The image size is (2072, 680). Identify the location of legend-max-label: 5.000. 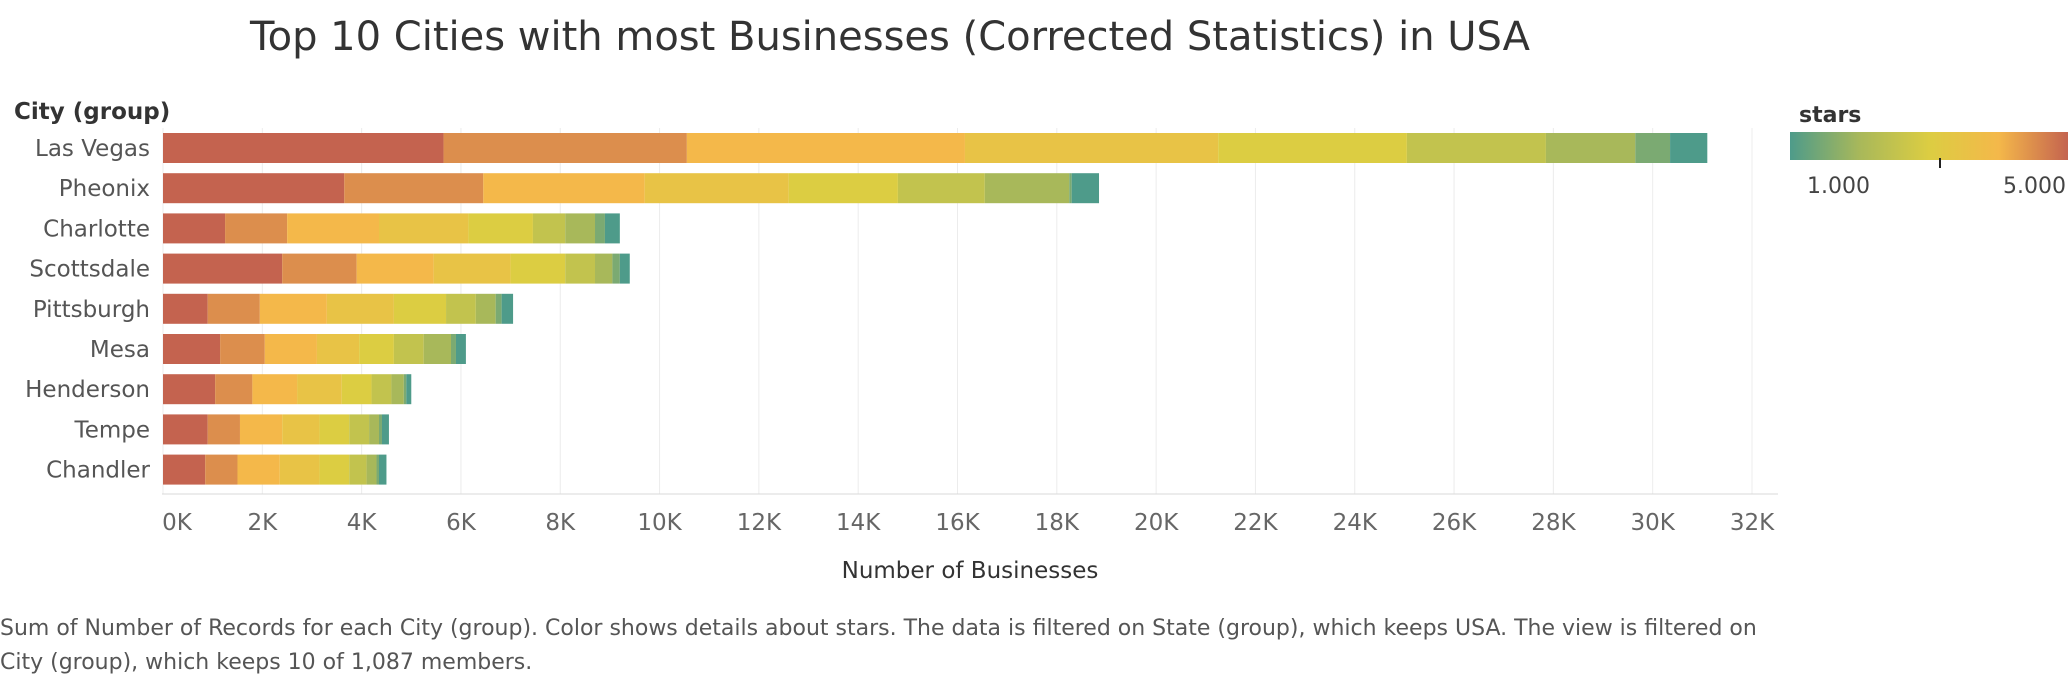
(2034, 186).